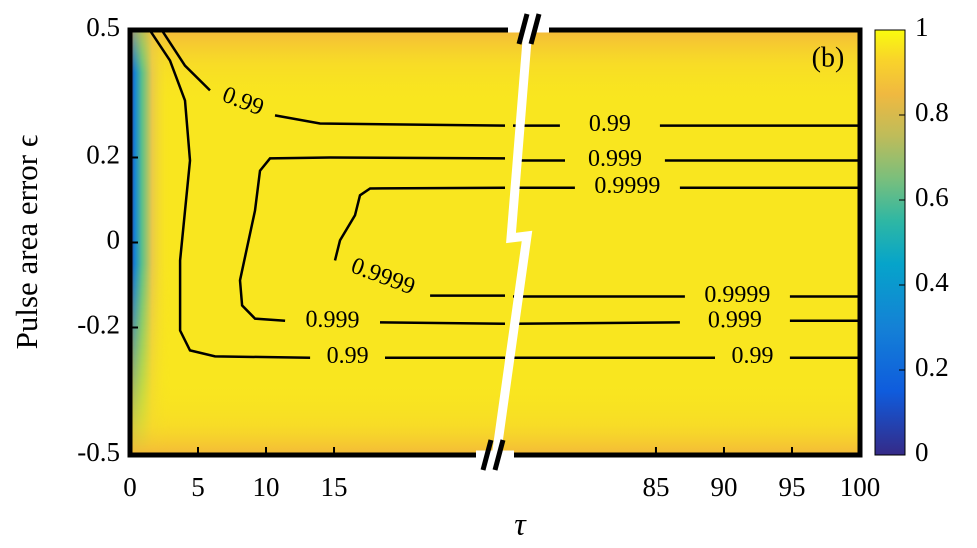 The height and width of the screenshot is (548, 977). What do you see at coordinates (103, 155) in the screenshot?
I see `y-tick-label: 0.2` at bounding box center [103, 155].